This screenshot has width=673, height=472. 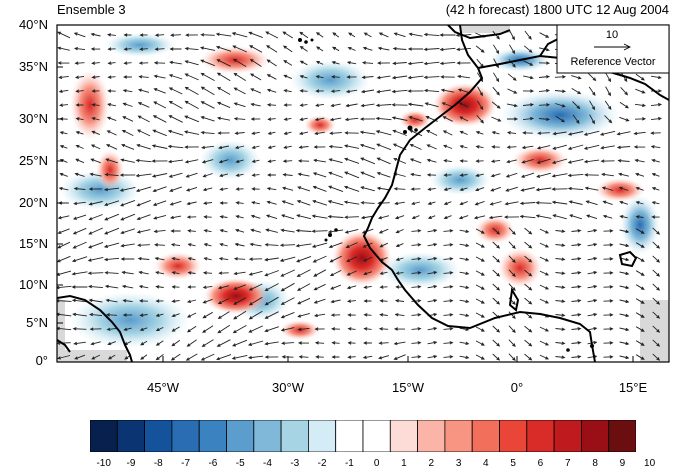 What do you see at coordinates (613, 49) in the screenshot?
I see `reference-vector-legend` at bounding box center [613, 49].